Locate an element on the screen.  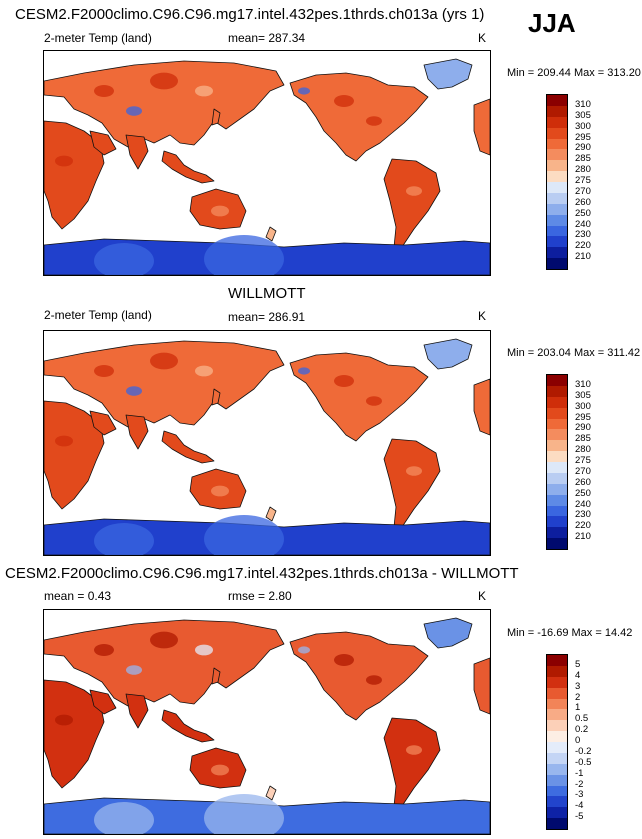
panel1-variable: 2-meter Temp (land) is located at coordinates (98, 38).